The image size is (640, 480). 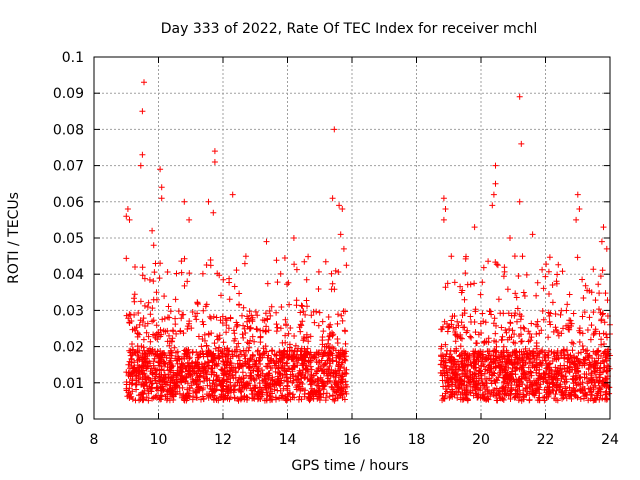 I want to click on y-tick-label: 0.02, so click(x=68, y=348).